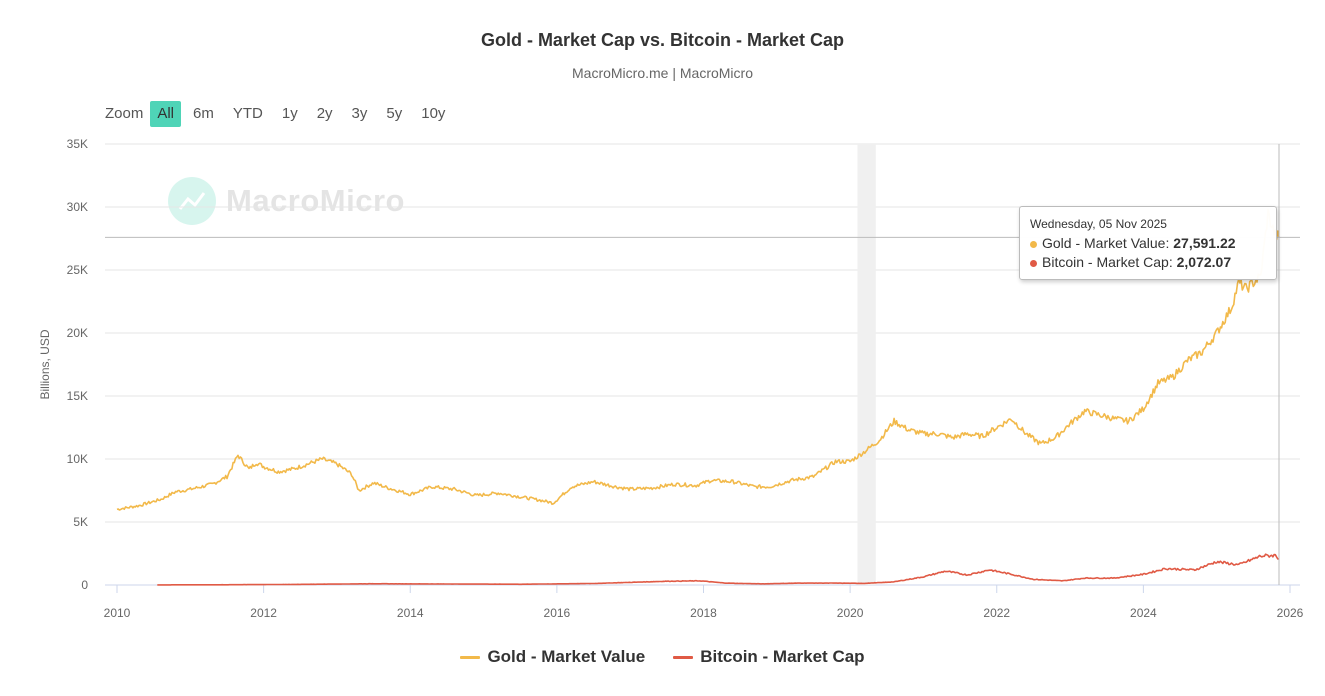 This screenshot has width=1325, height=696. I want to click on watermark-text: MacroMicro, so click(315, 200).